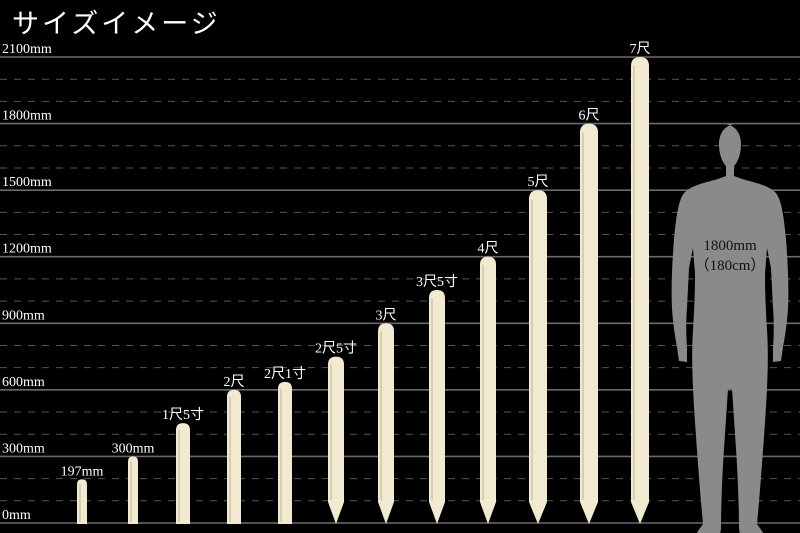 The width and height of the screenshot is (800, 533). I want to click on stake-label: 3尺5寸, so click(437, 282).